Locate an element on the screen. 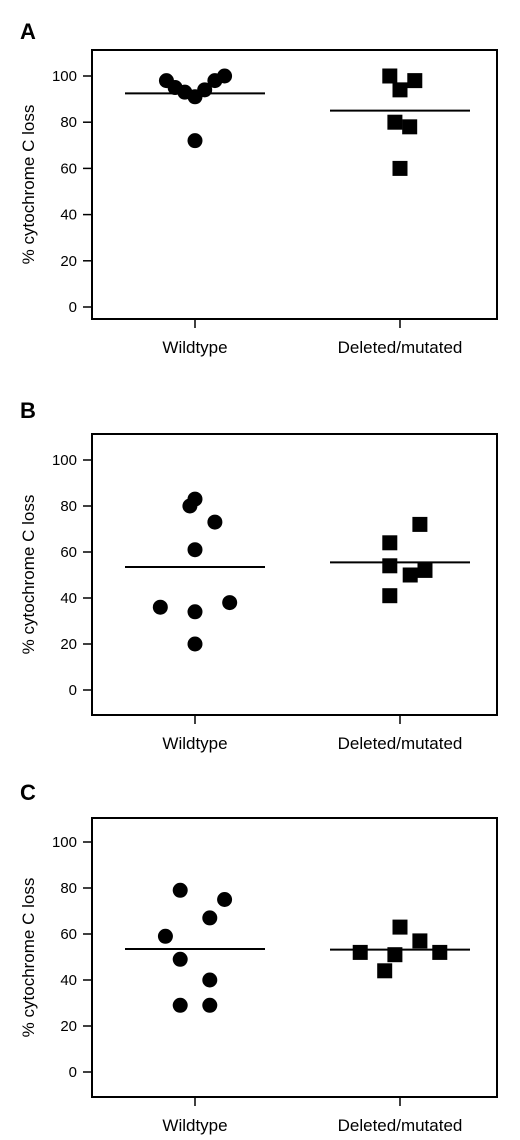  panel-letter: C is located at coordinates (28, 792).